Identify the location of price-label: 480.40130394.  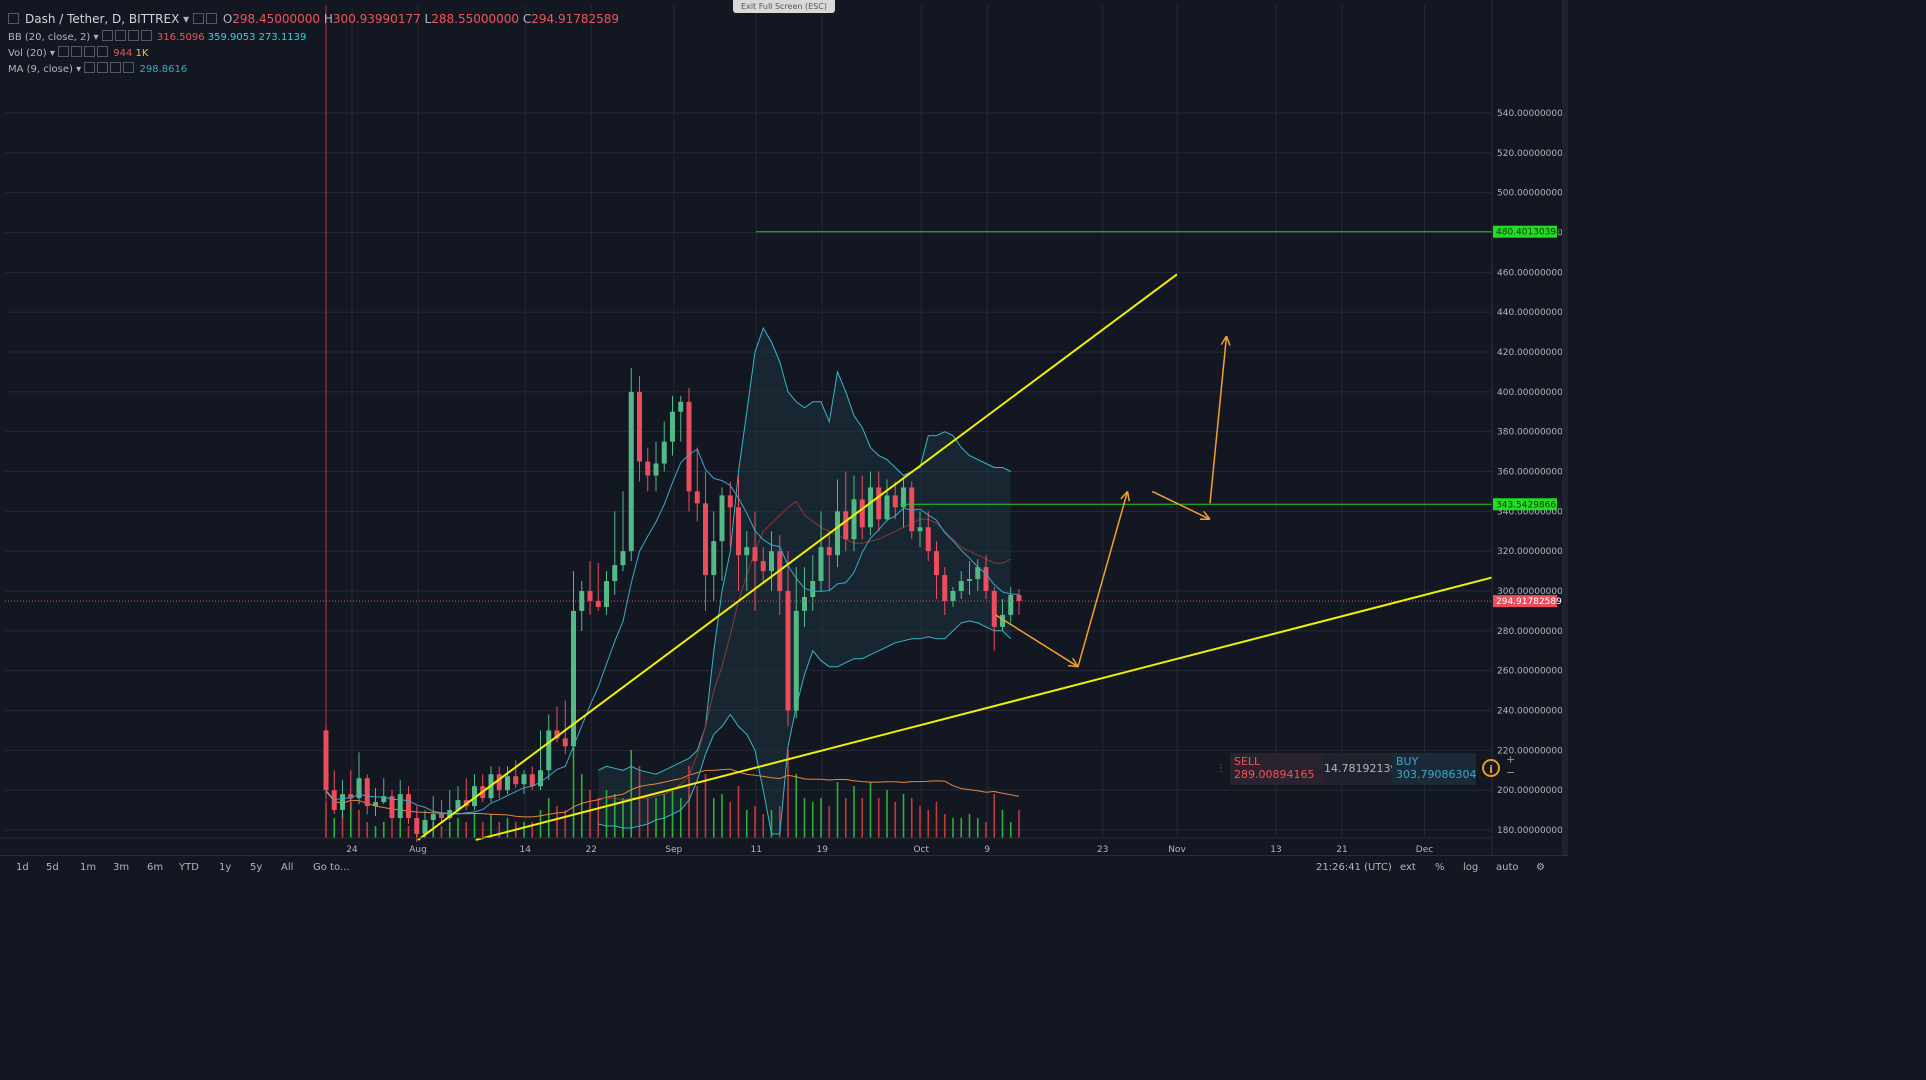
(1529, 233).